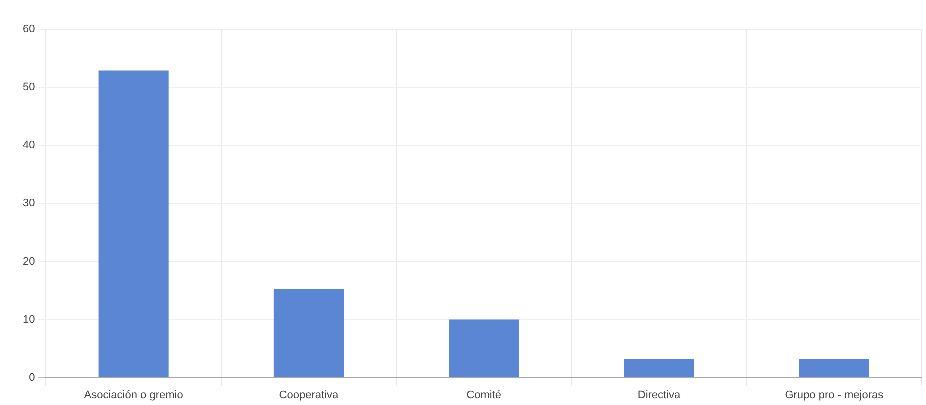 Image resolution: width=926 pixels, height=405 pixels. Describe the element at coordinates (29, 320) in the screenshot. I see `y-tick-label: 10` at that location.